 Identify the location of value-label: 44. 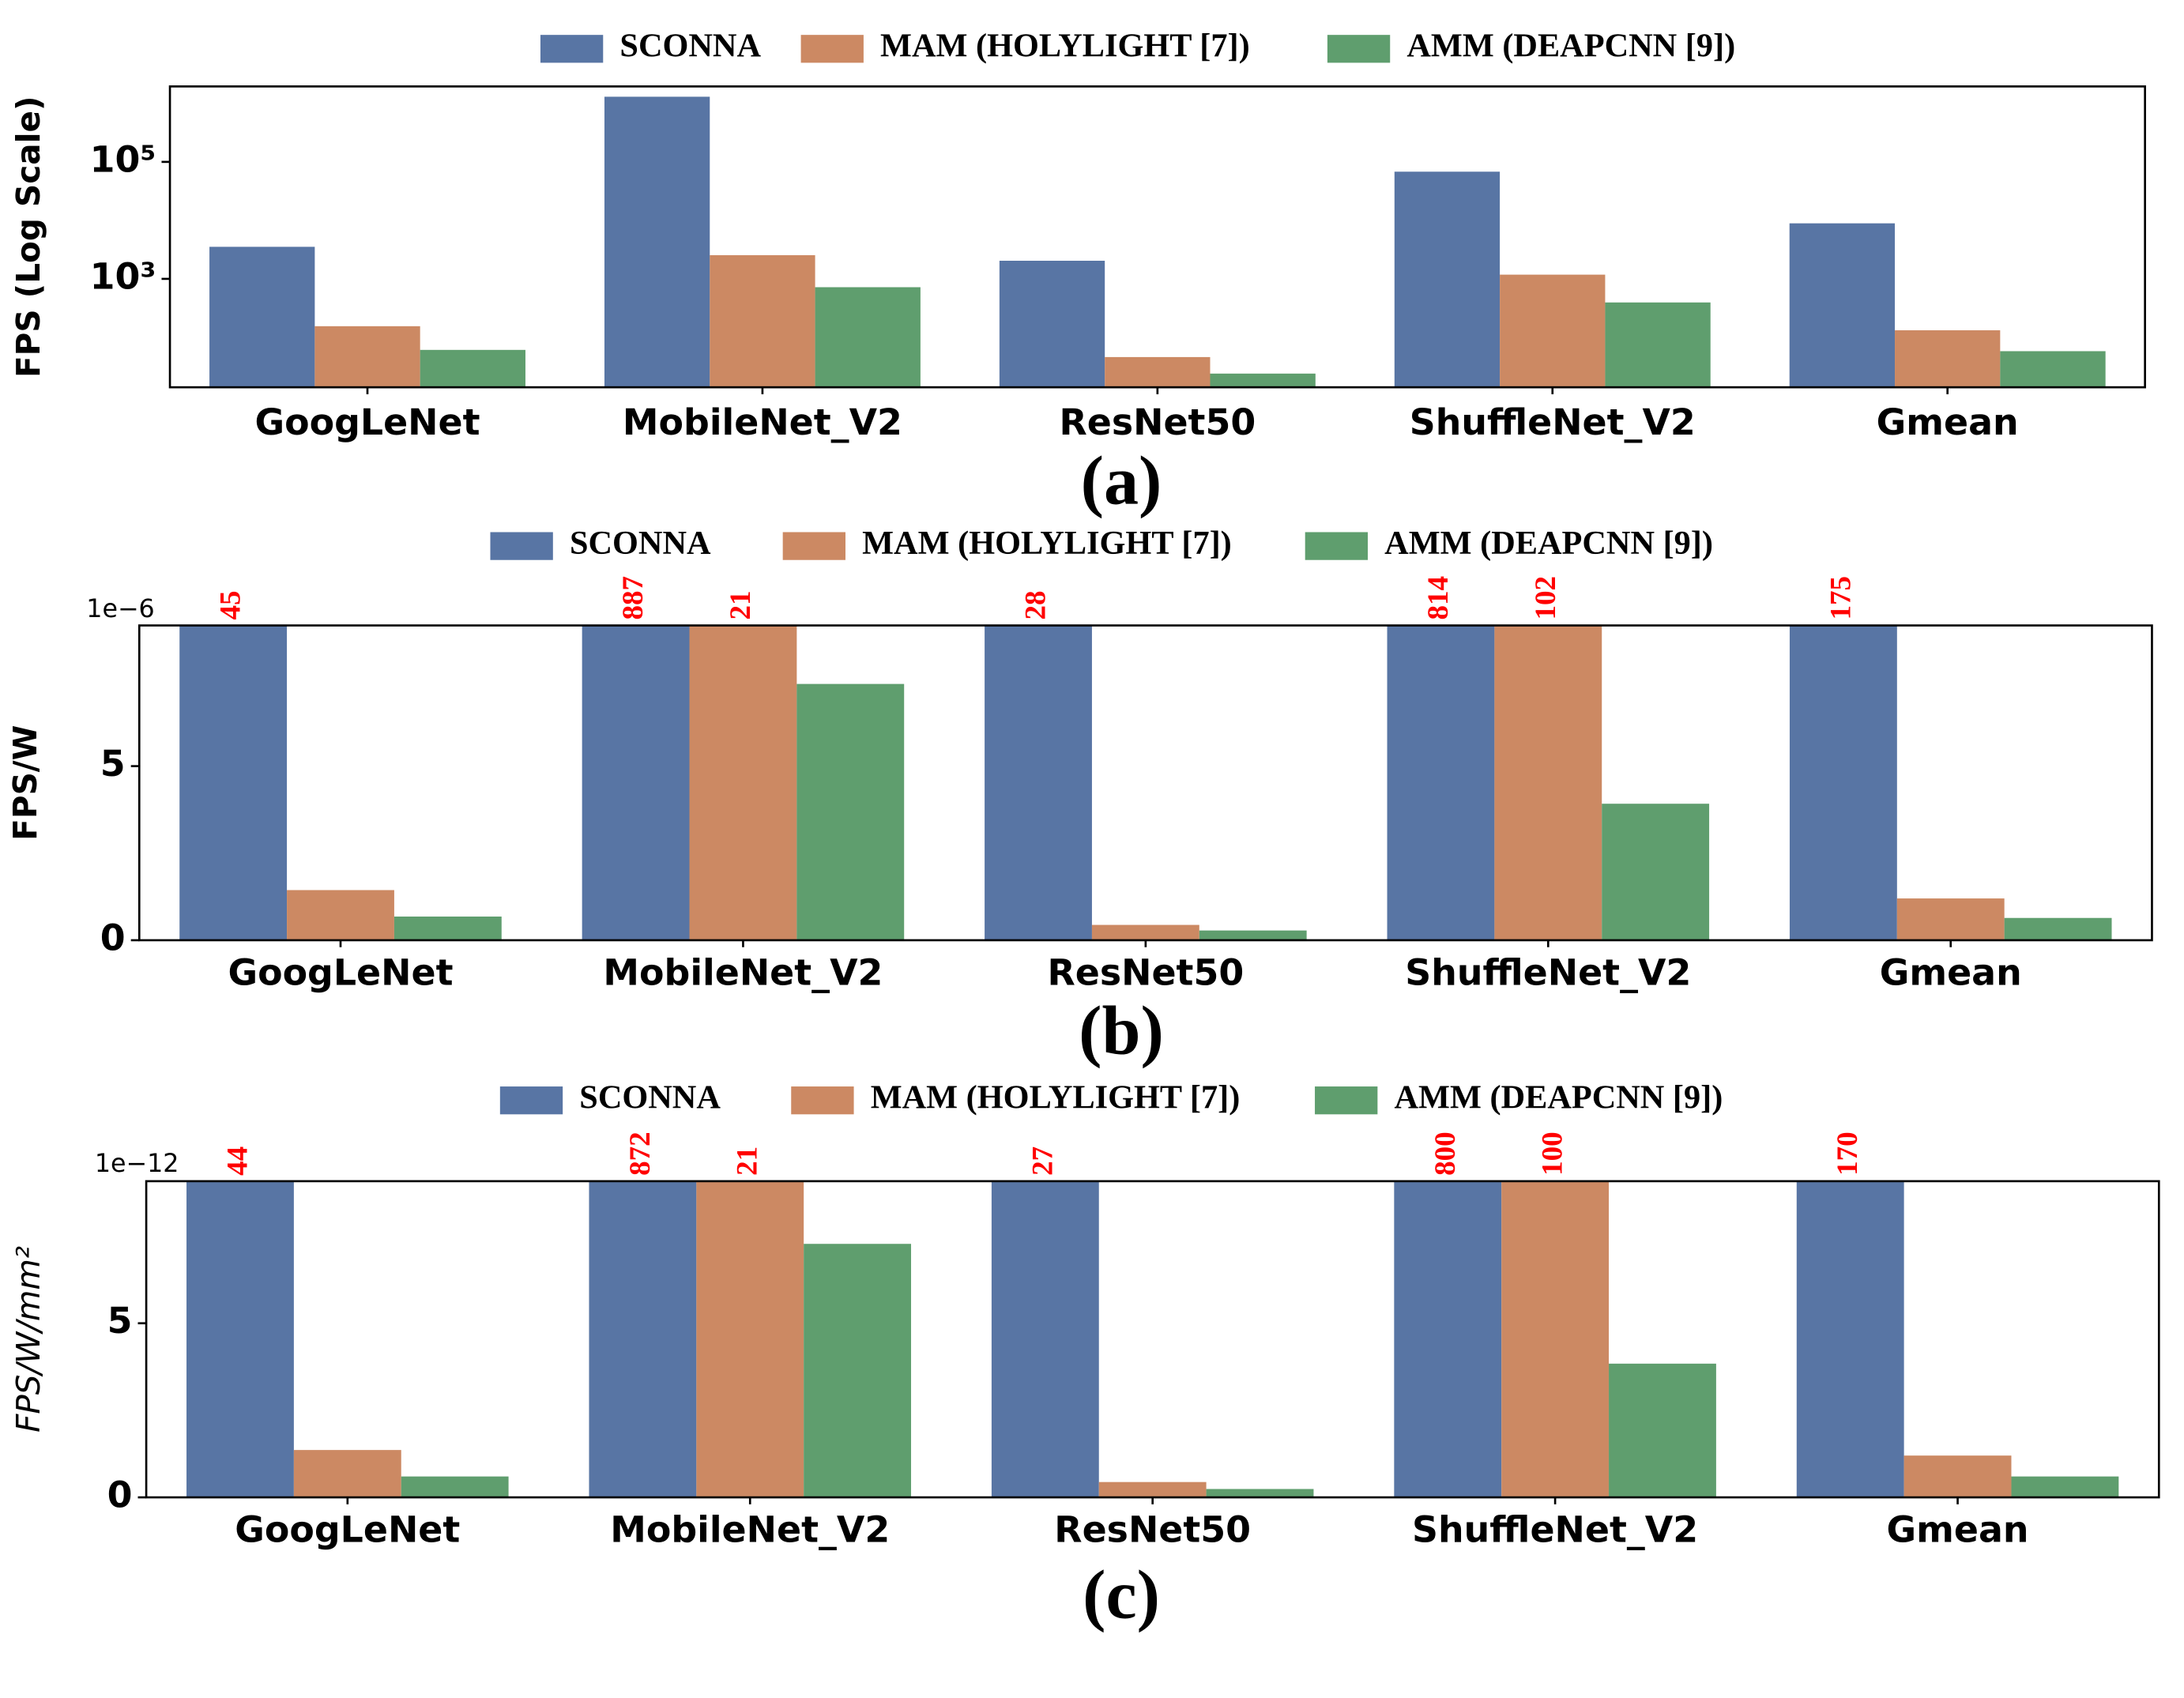
(237, 1161).